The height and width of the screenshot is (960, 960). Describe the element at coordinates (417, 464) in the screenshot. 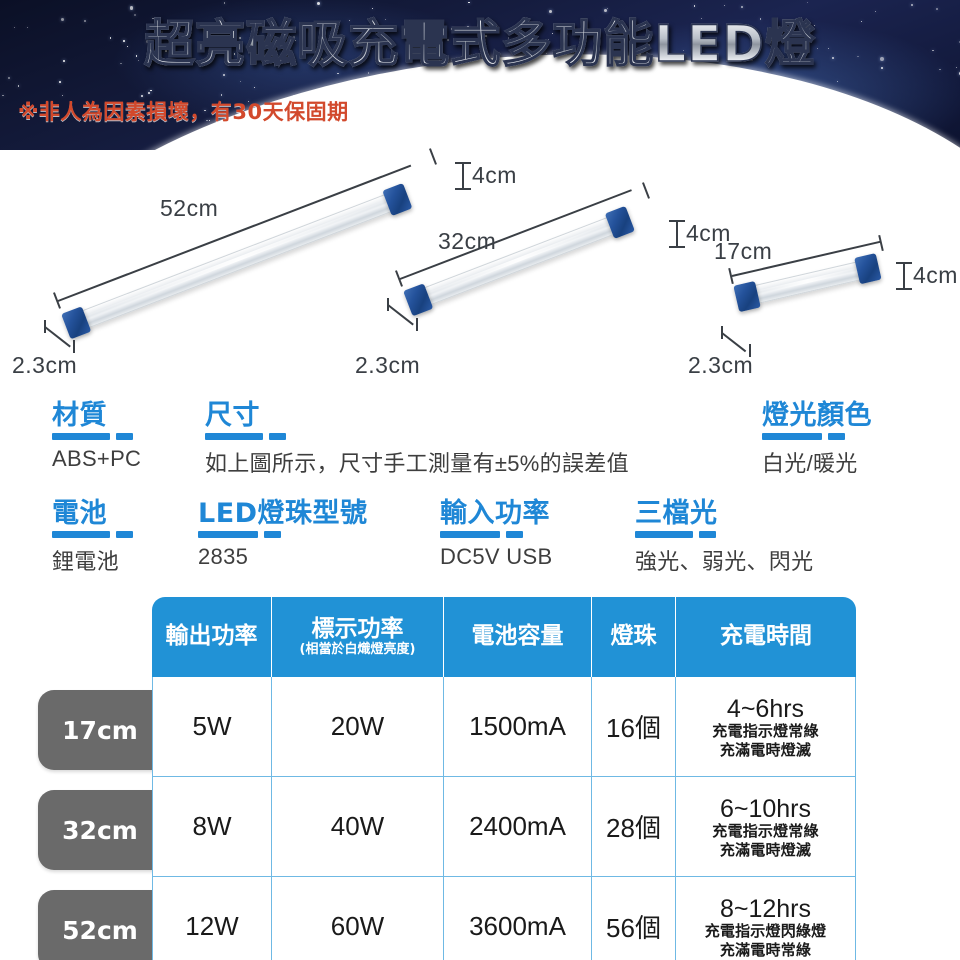

I see `spec-size-value: 如上圖所示，尺寸手工測量有±5%的誤差值` at that location.